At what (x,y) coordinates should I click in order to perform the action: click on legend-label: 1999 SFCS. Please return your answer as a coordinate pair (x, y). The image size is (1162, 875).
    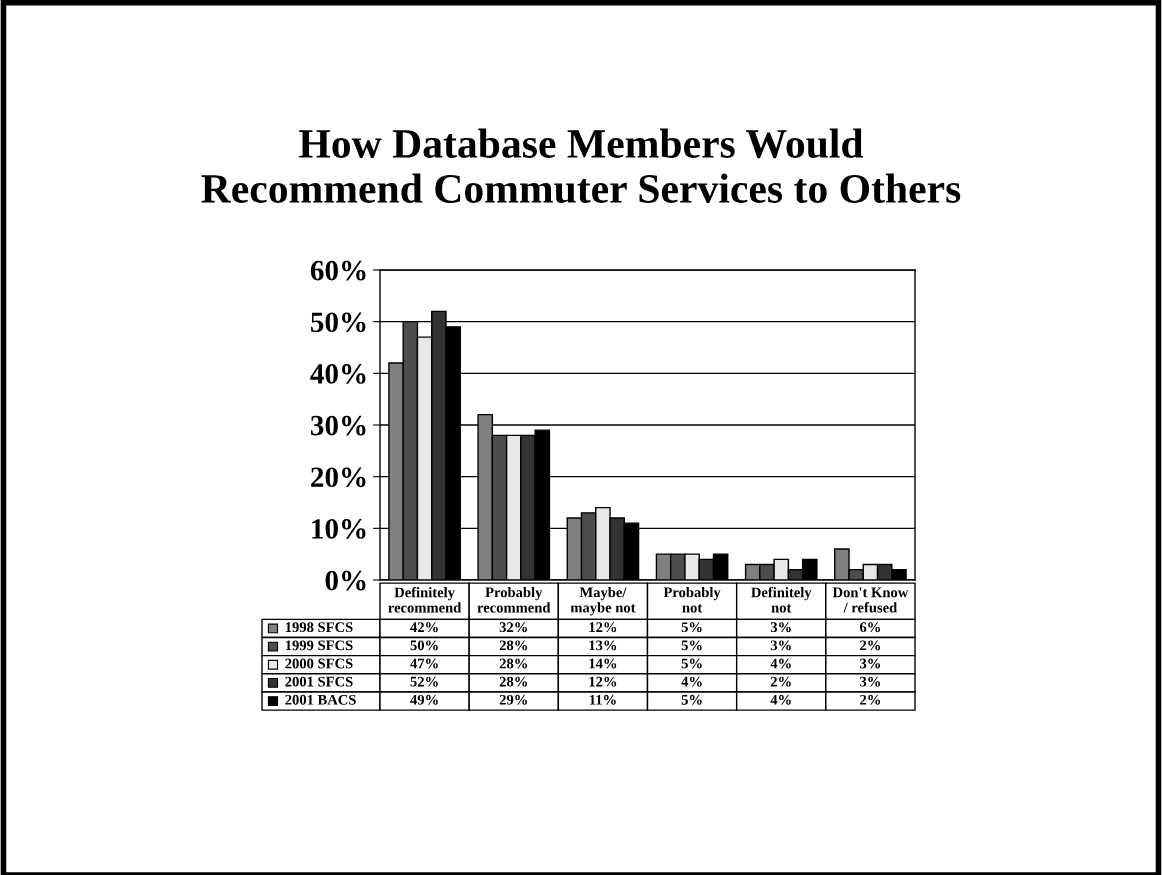
    Looking at the image, I should click on (319, 645).